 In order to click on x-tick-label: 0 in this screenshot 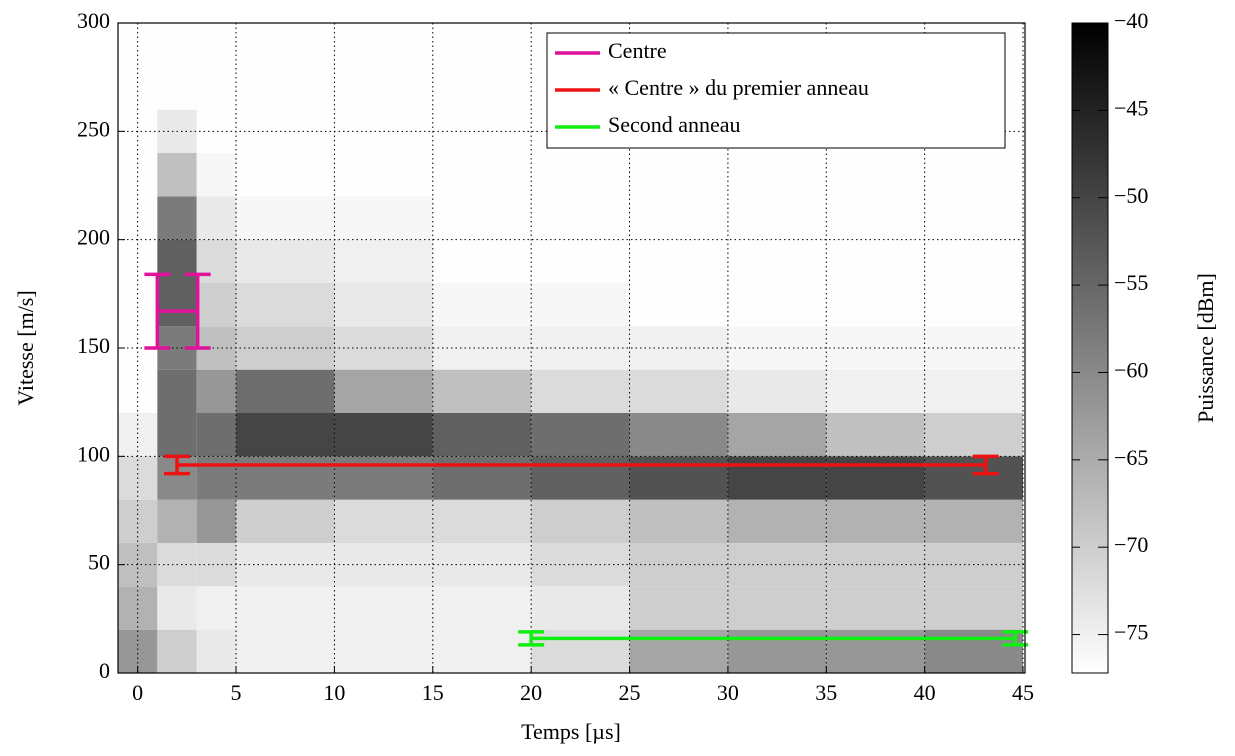, I will do `click(137, 692)`.